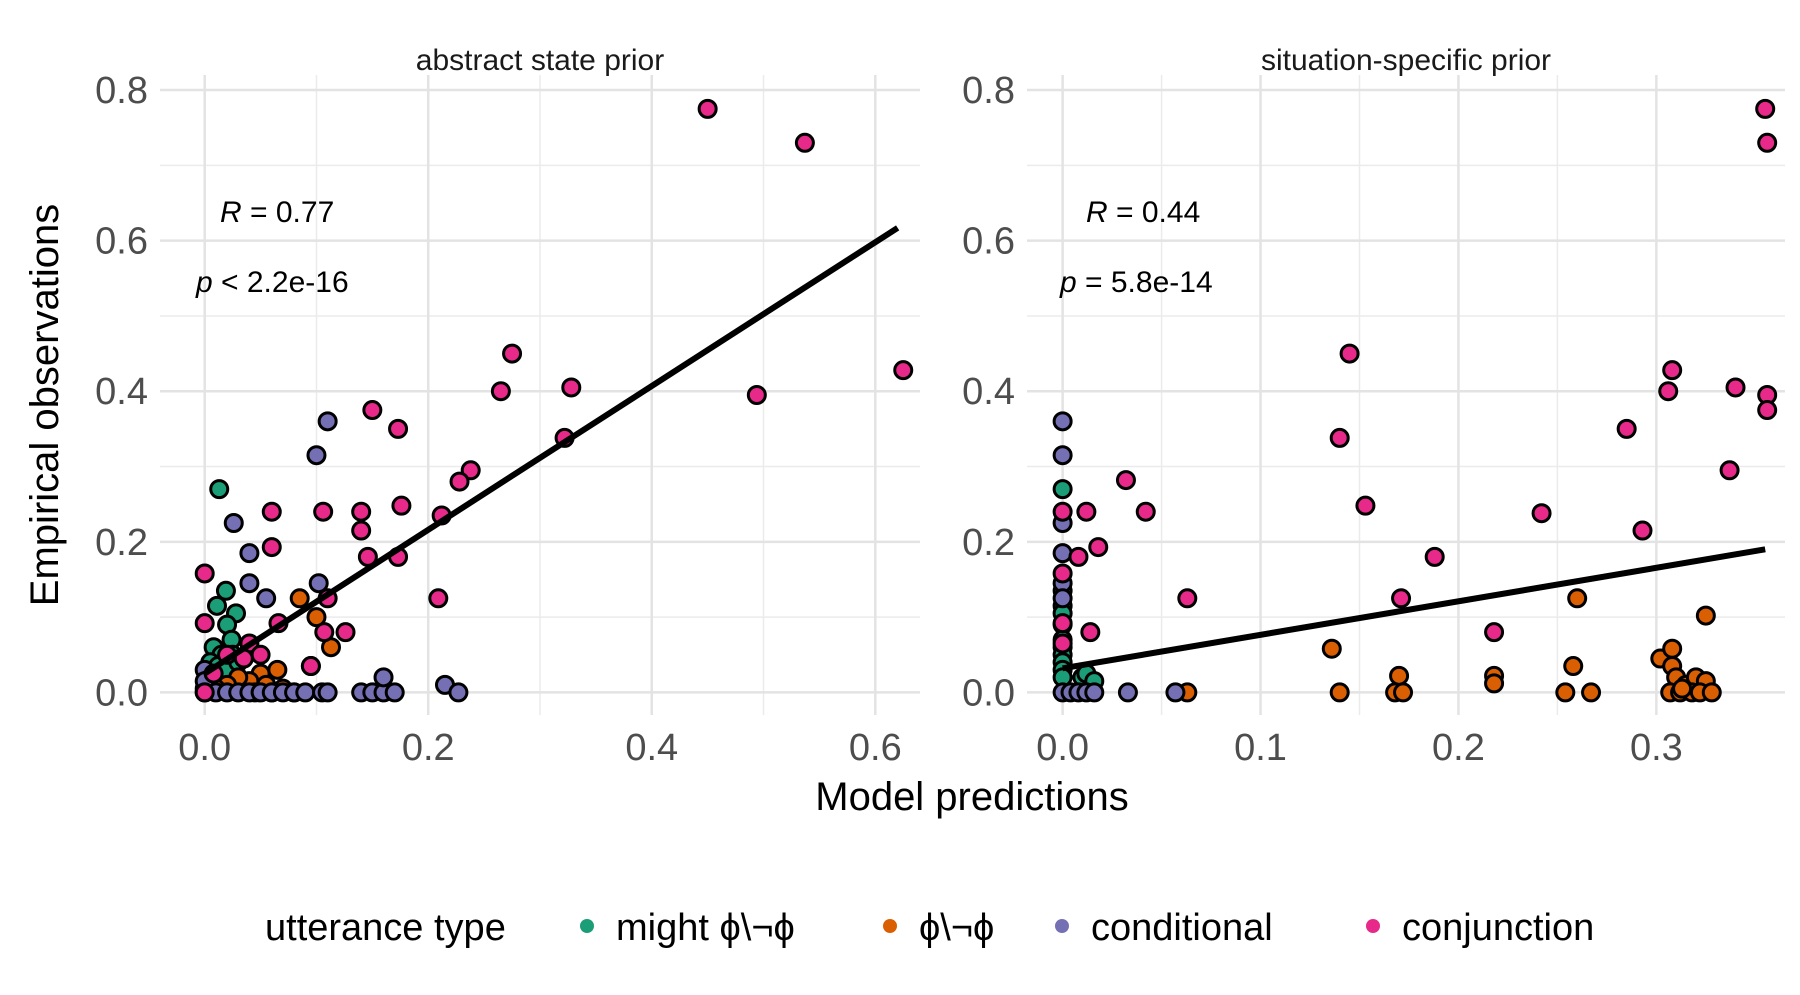 The height and width of the screenshot is (995, 1800). I want to click on x-tick-label: 0.4, so click(651, 748).